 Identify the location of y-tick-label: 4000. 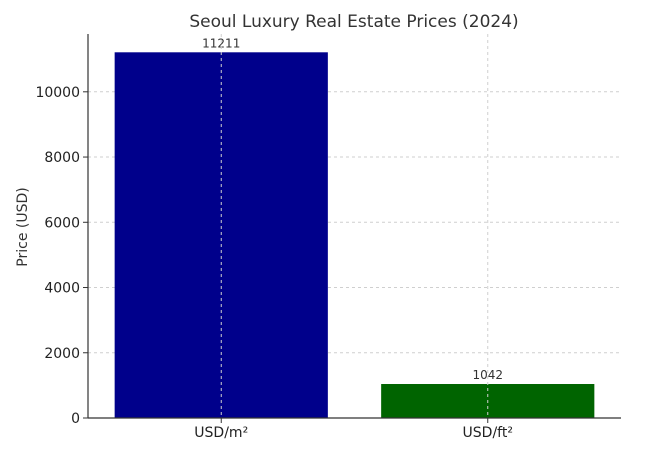
(62, 289).